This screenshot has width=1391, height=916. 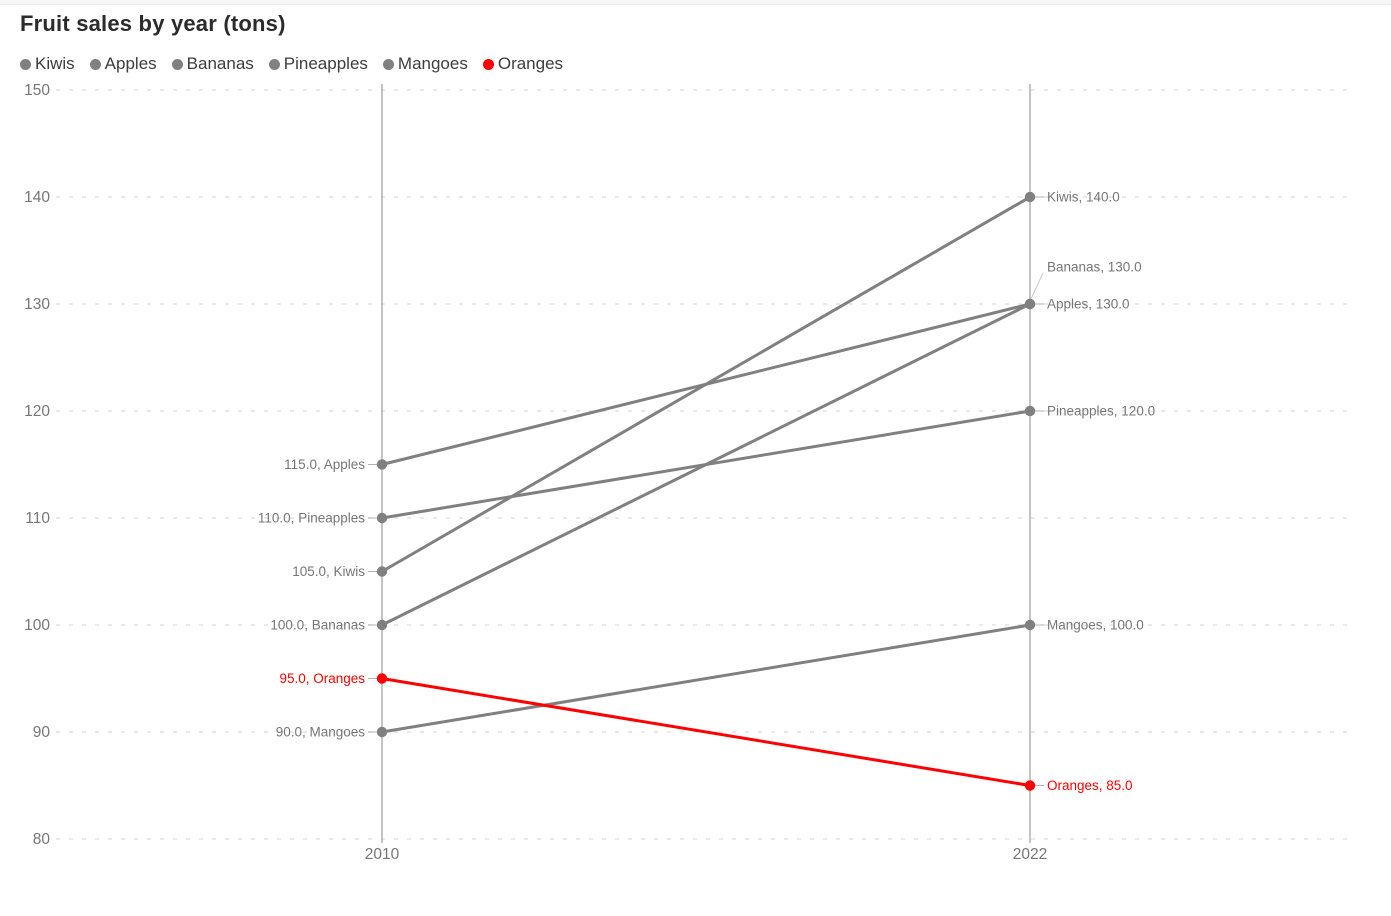 I want to click on legend-dot-bananas, so click(x=177, y=64).